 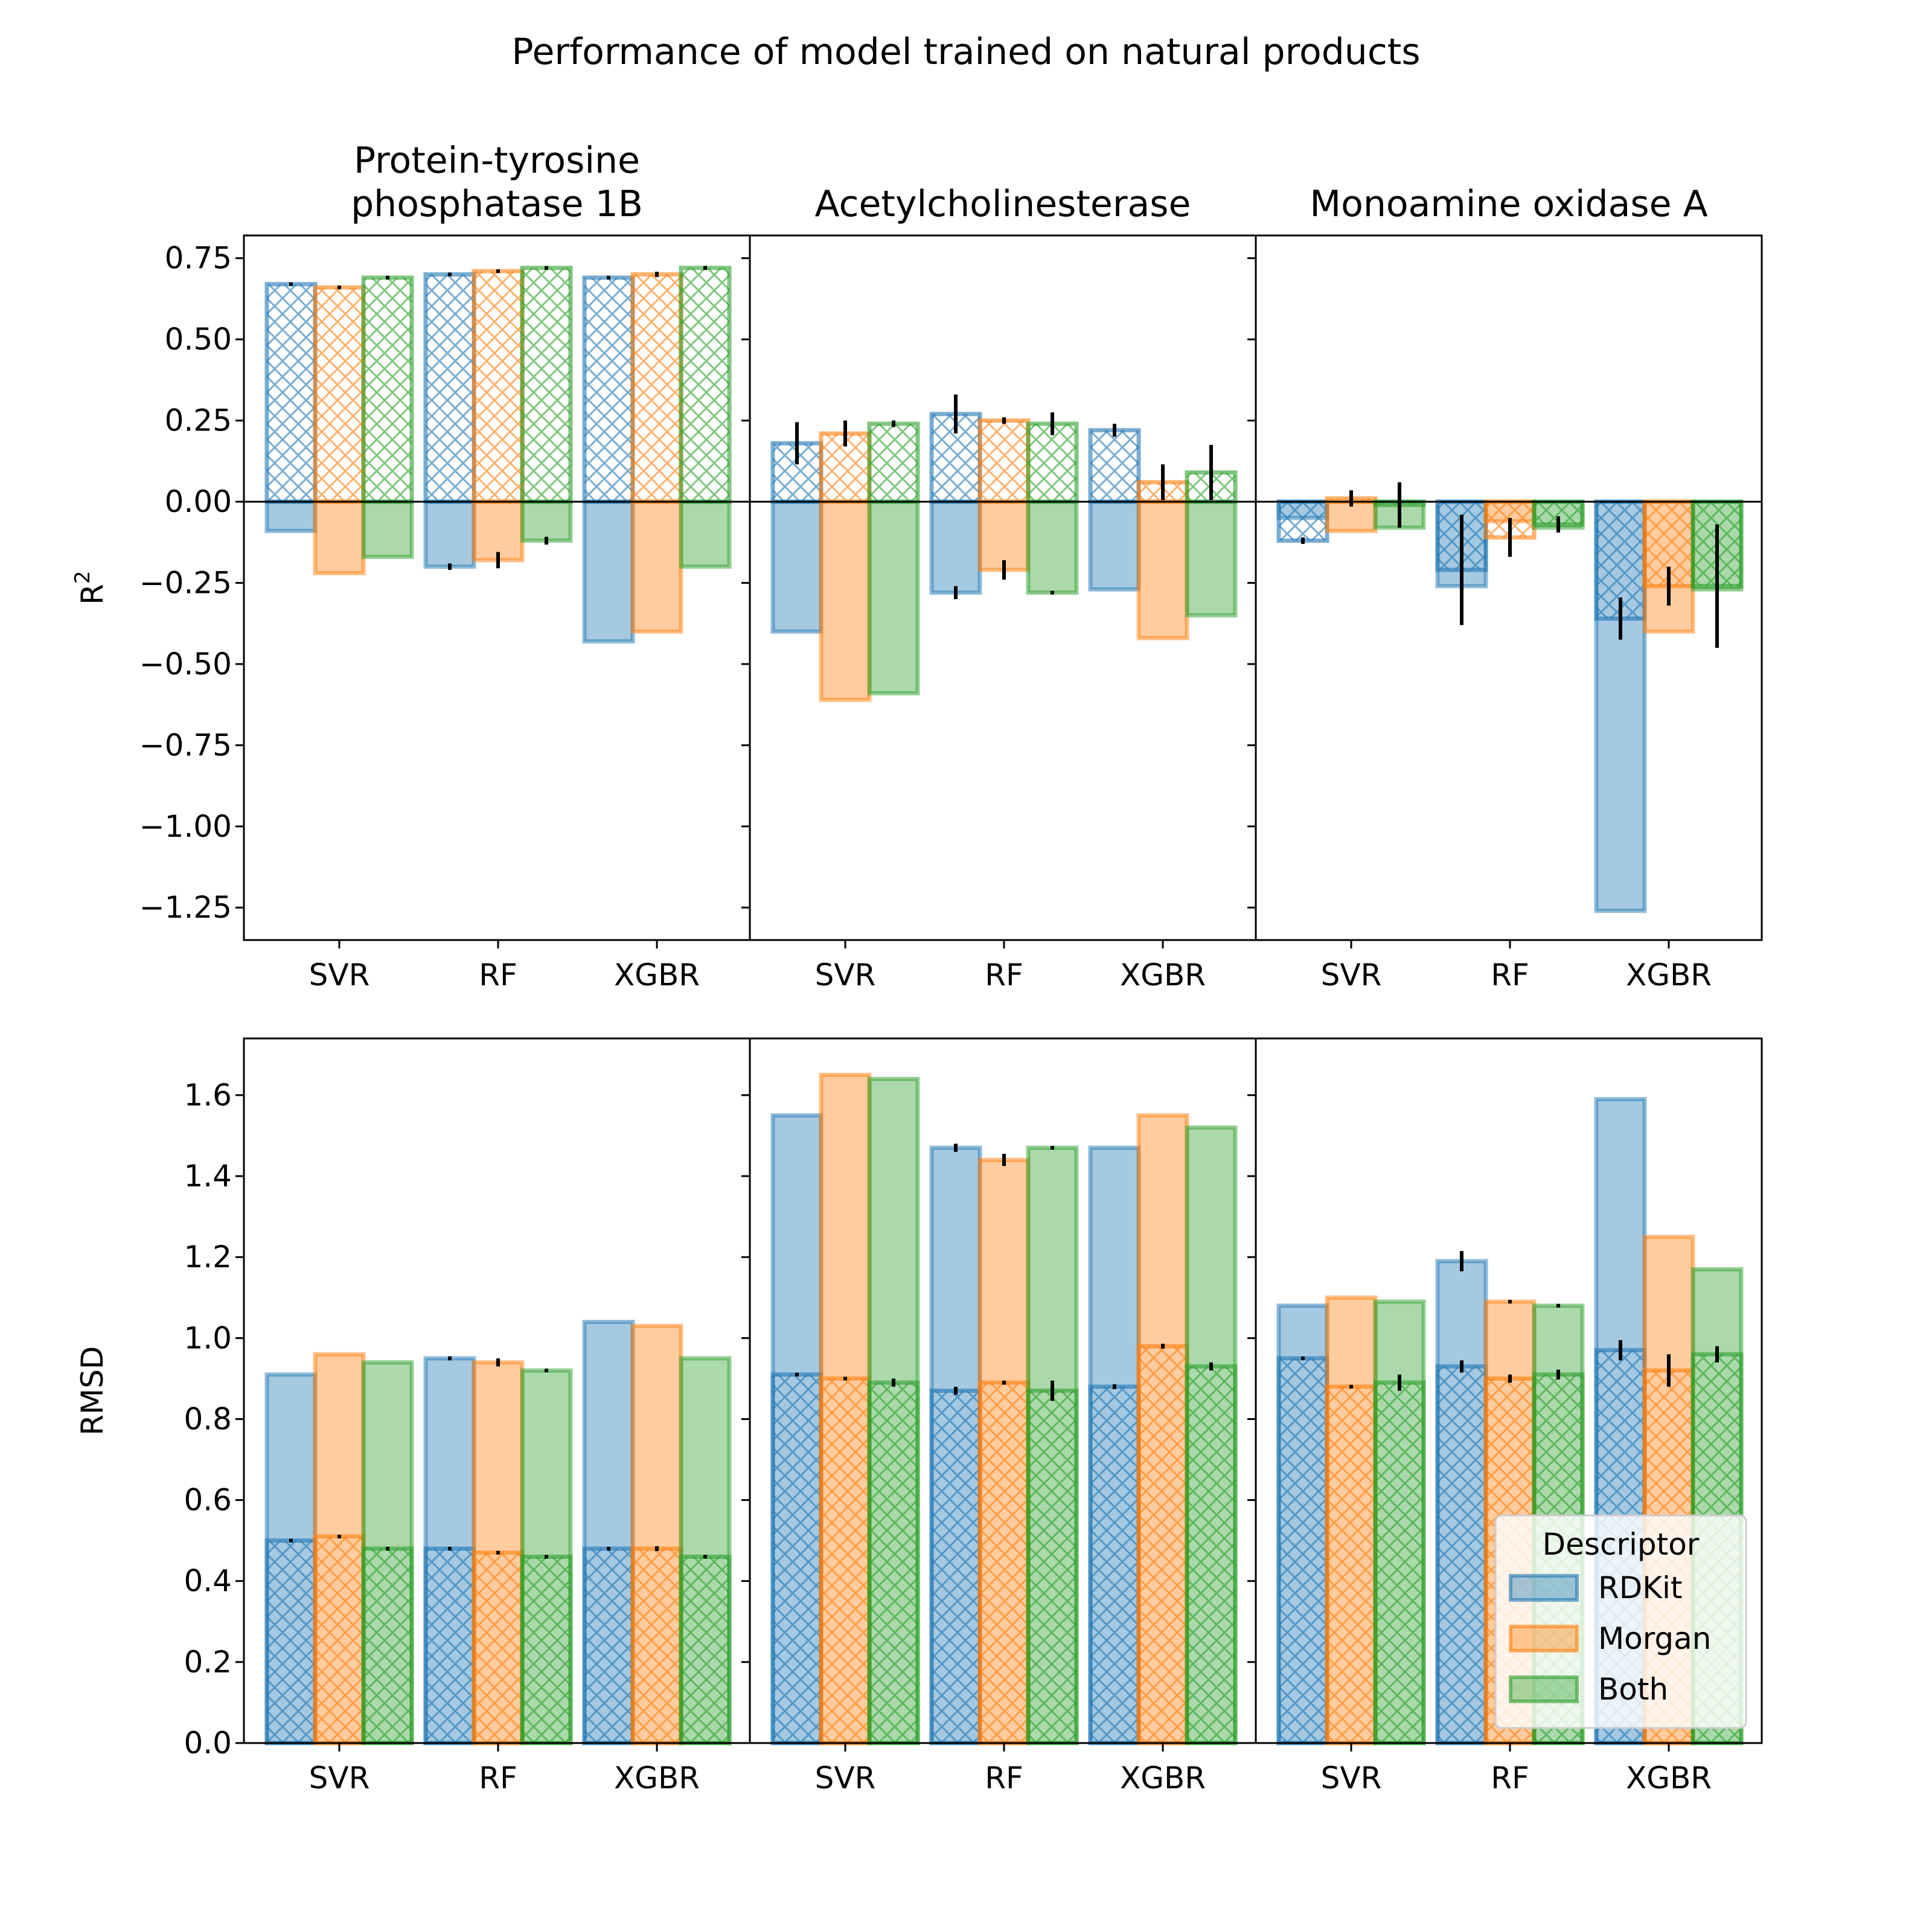 What do you see at coordinates (1655, 1638) in the screenshot?
I see `legend-label-morgan: Morgan` at bounding box center [1655, 1638].